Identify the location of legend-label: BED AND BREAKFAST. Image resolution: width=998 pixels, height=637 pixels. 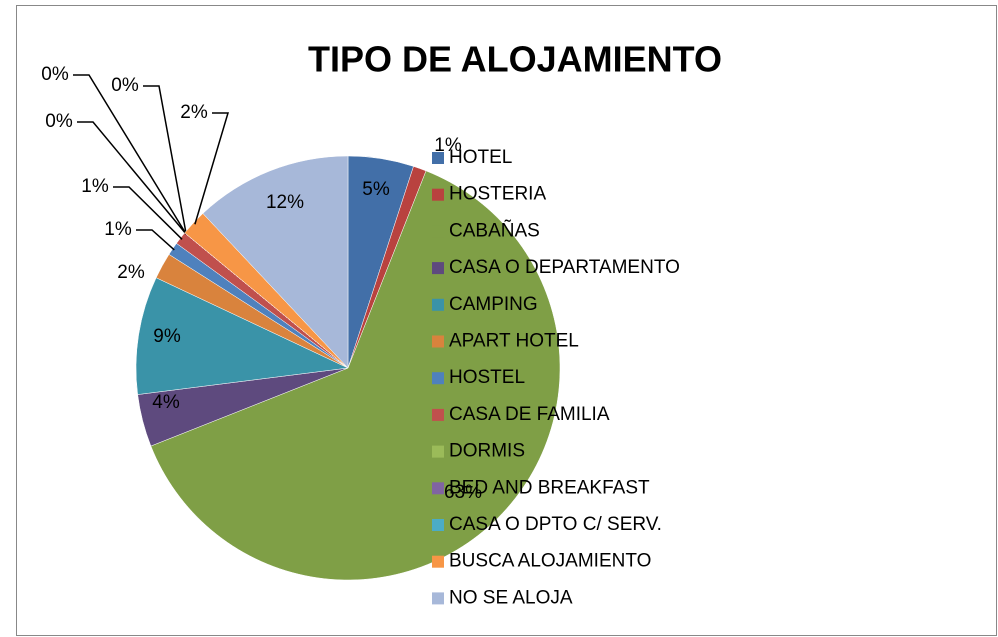
(549, 487).